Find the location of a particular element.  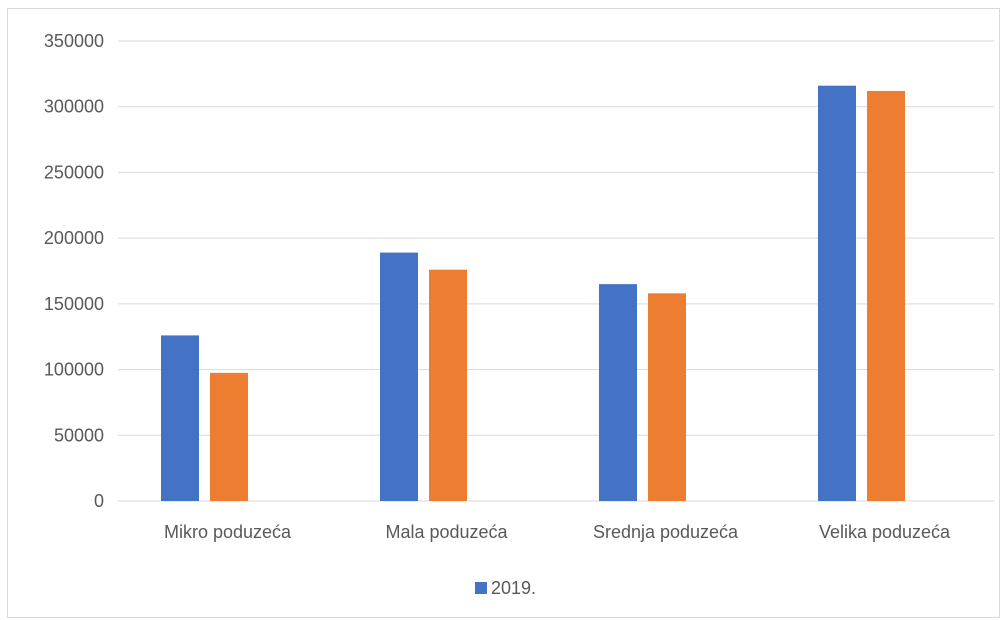

legend-label: 2019. is located at coordinates (513, 588).